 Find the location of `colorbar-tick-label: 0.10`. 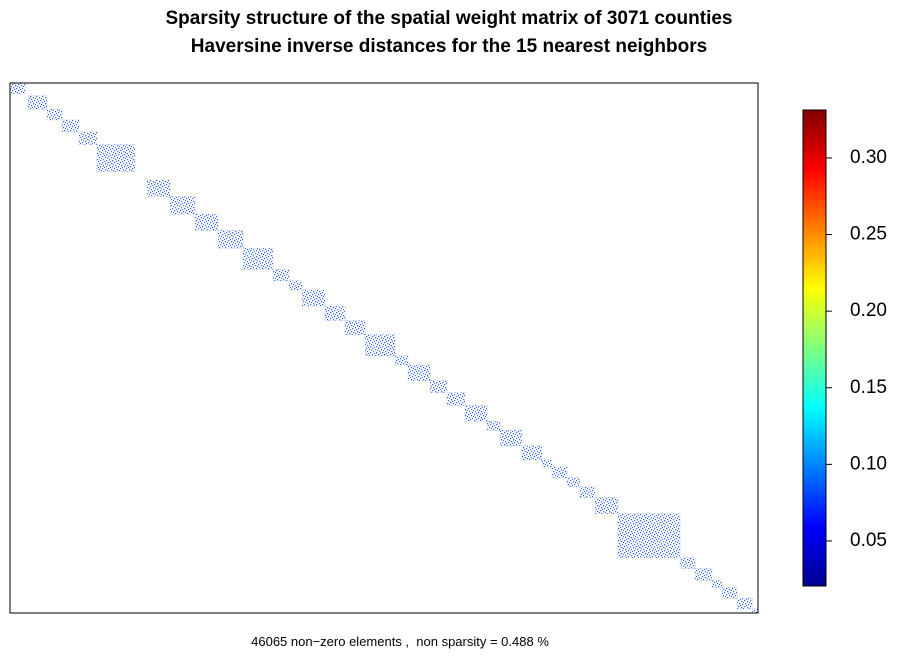

colorbar-tick-label: 0.10 is located at coordinates (868, 463).